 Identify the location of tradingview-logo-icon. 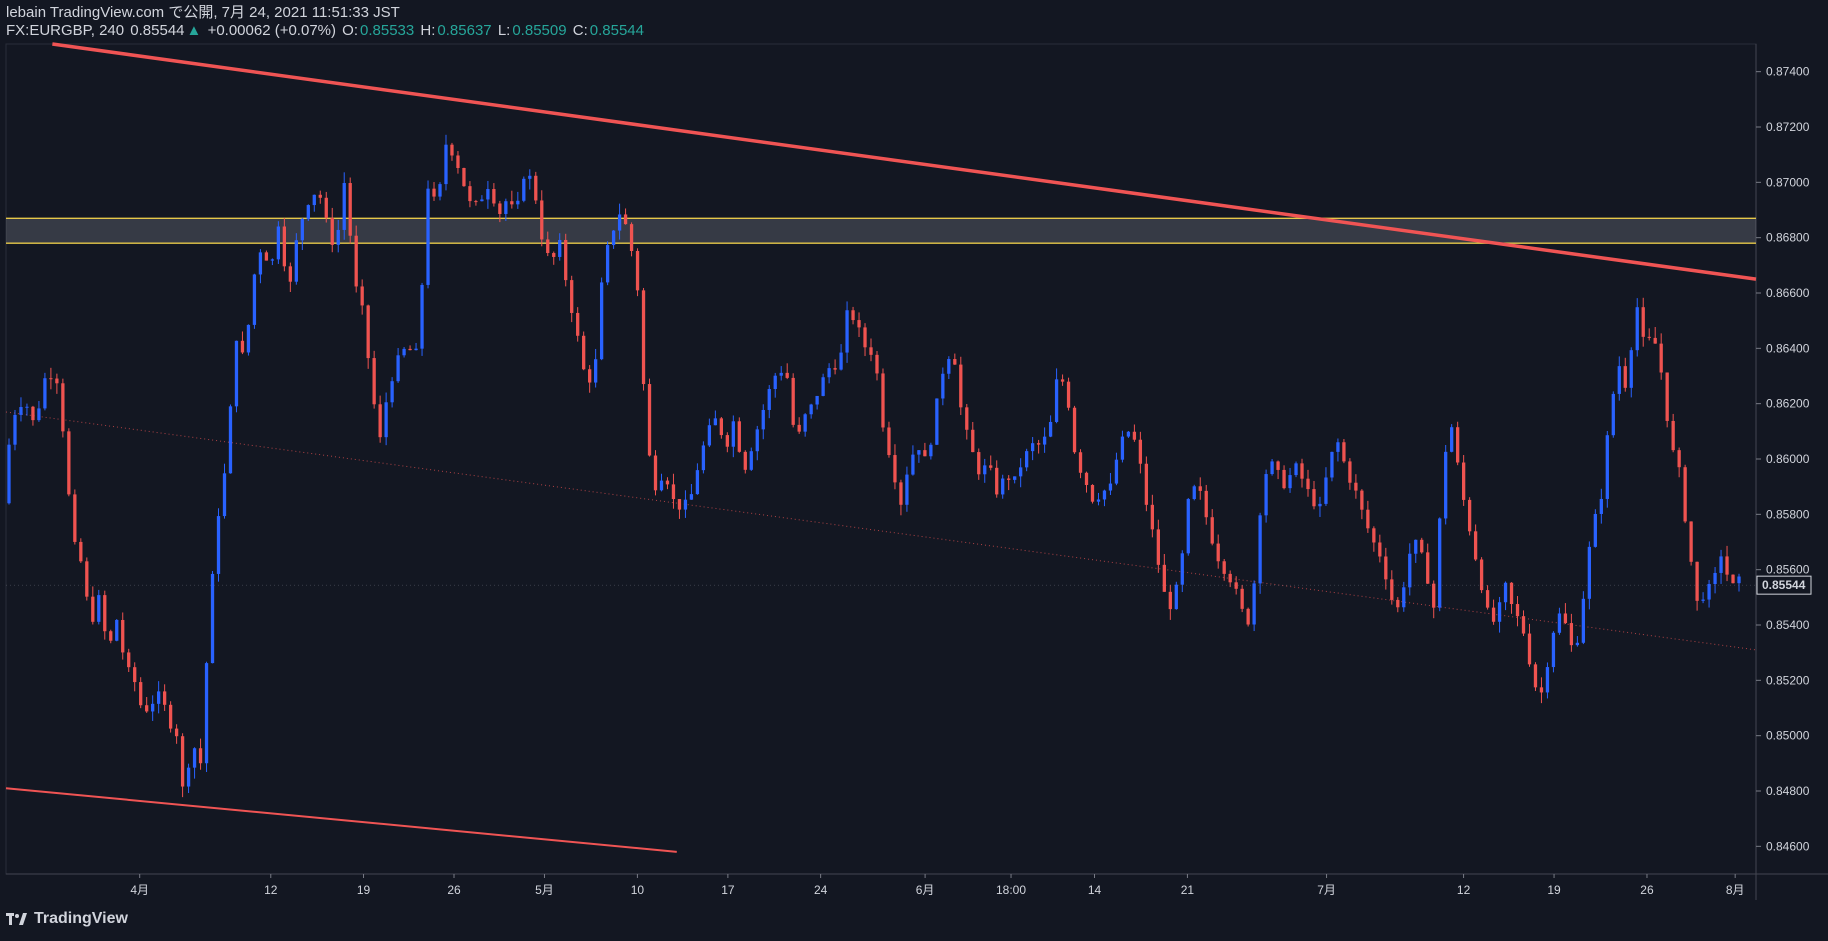
(16, 919).